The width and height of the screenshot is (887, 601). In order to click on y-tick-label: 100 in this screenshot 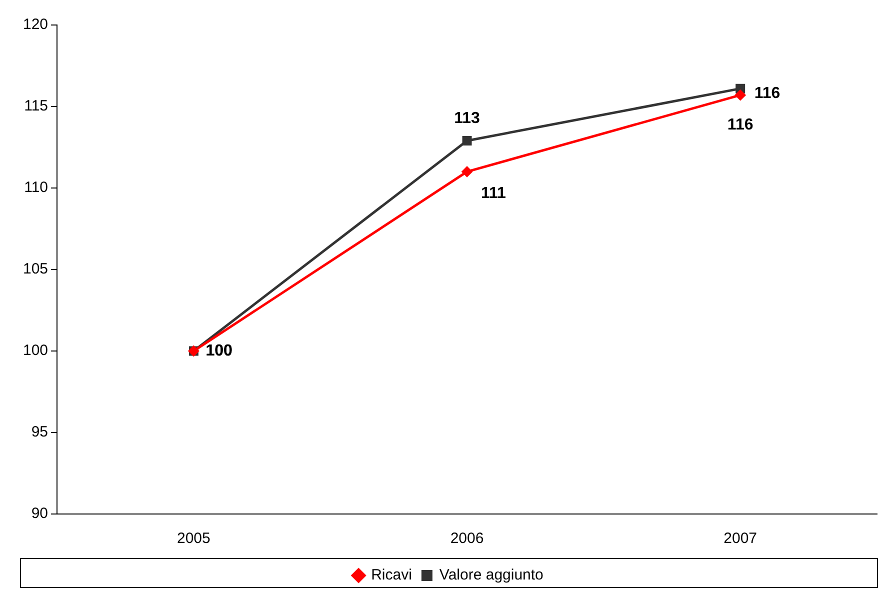, I will do `click(35, 351)`.